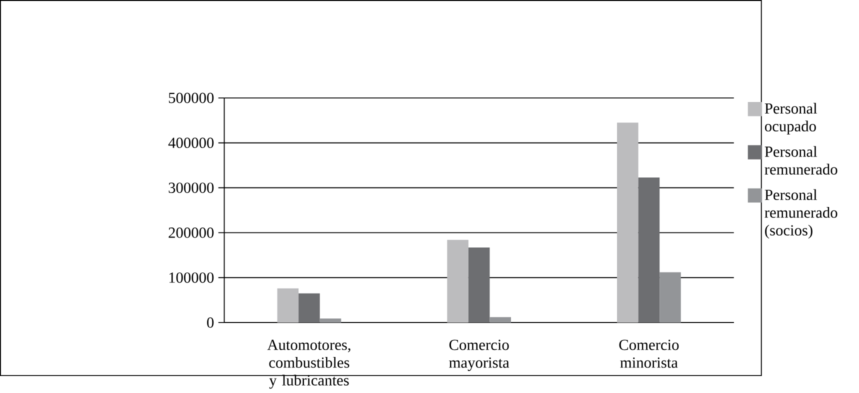  I want to click on y-tick-label: 0, so click(210, 323).